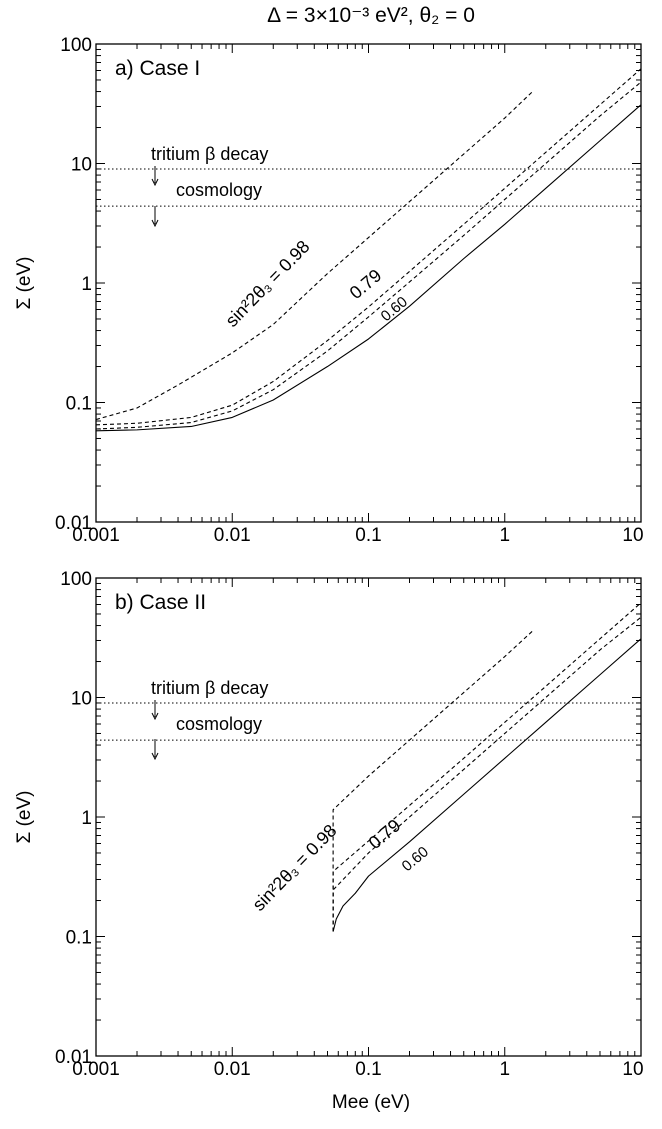 The height and width of the screenshot is (1129, 662). What do you see at coordinates (160, 602) in the screenshot?
I see `panel-label: b) Case II` at bounding box center [160, 602].